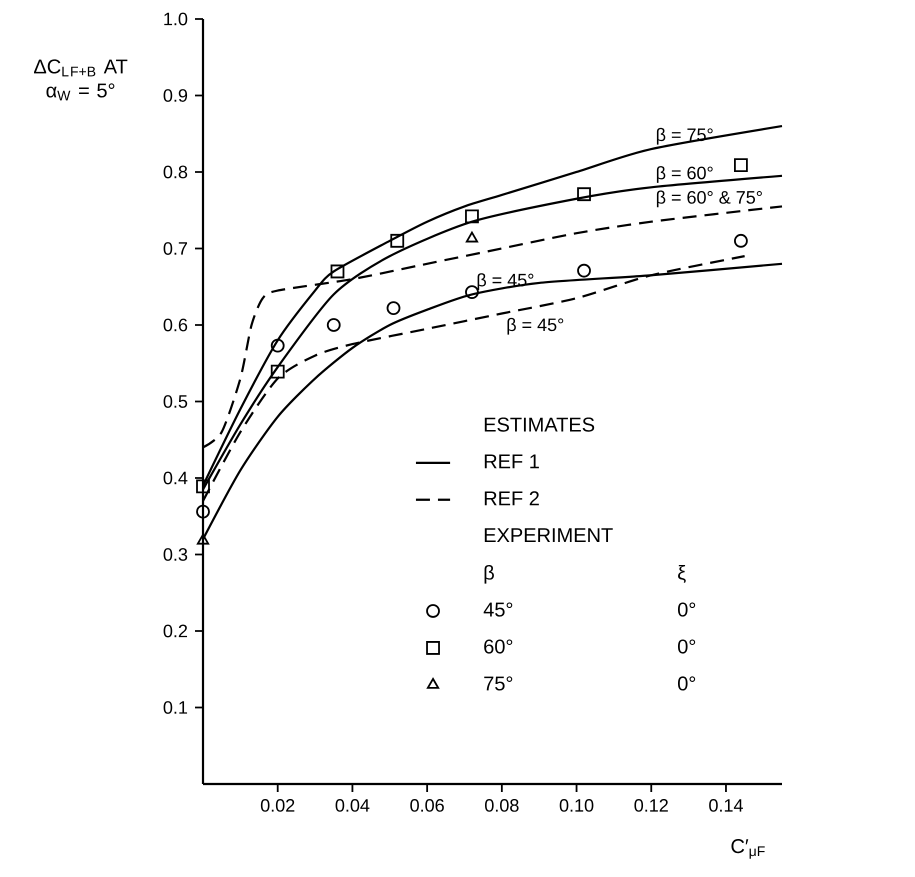 The width and height of the screenshot is (915, 877). What do you see at coordinates (498, 683) in the screenshot?
I see `legend-label: 75°` at bounding box center [498, 683].